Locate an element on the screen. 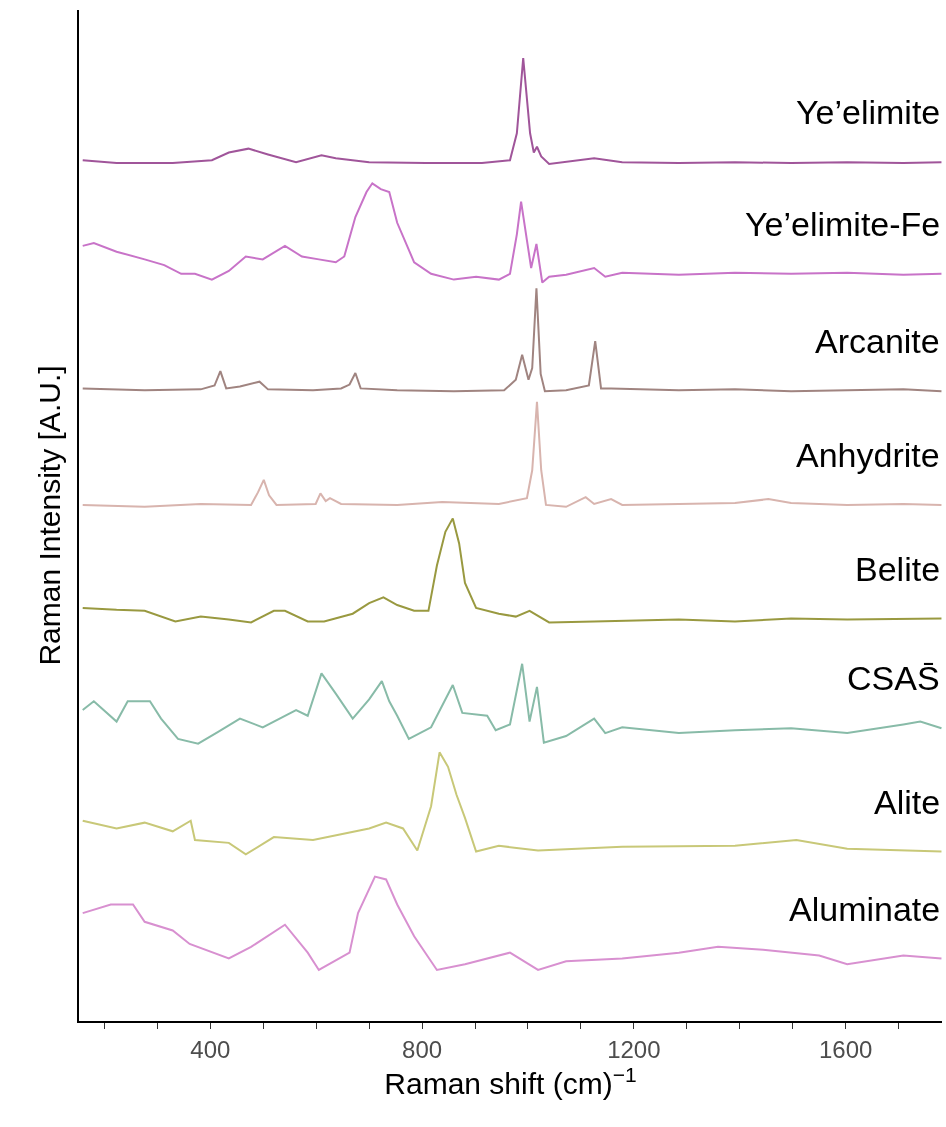 The image size is (946, 1127). y-axis-title: Raman Intensity [A.U.] is located at coordinates (49, 515).